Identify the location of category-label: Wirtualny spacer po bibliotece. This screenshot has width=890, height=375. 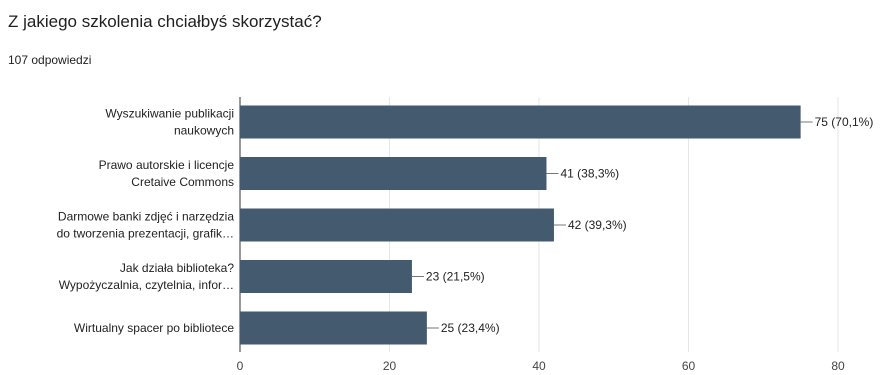
(154, 328).